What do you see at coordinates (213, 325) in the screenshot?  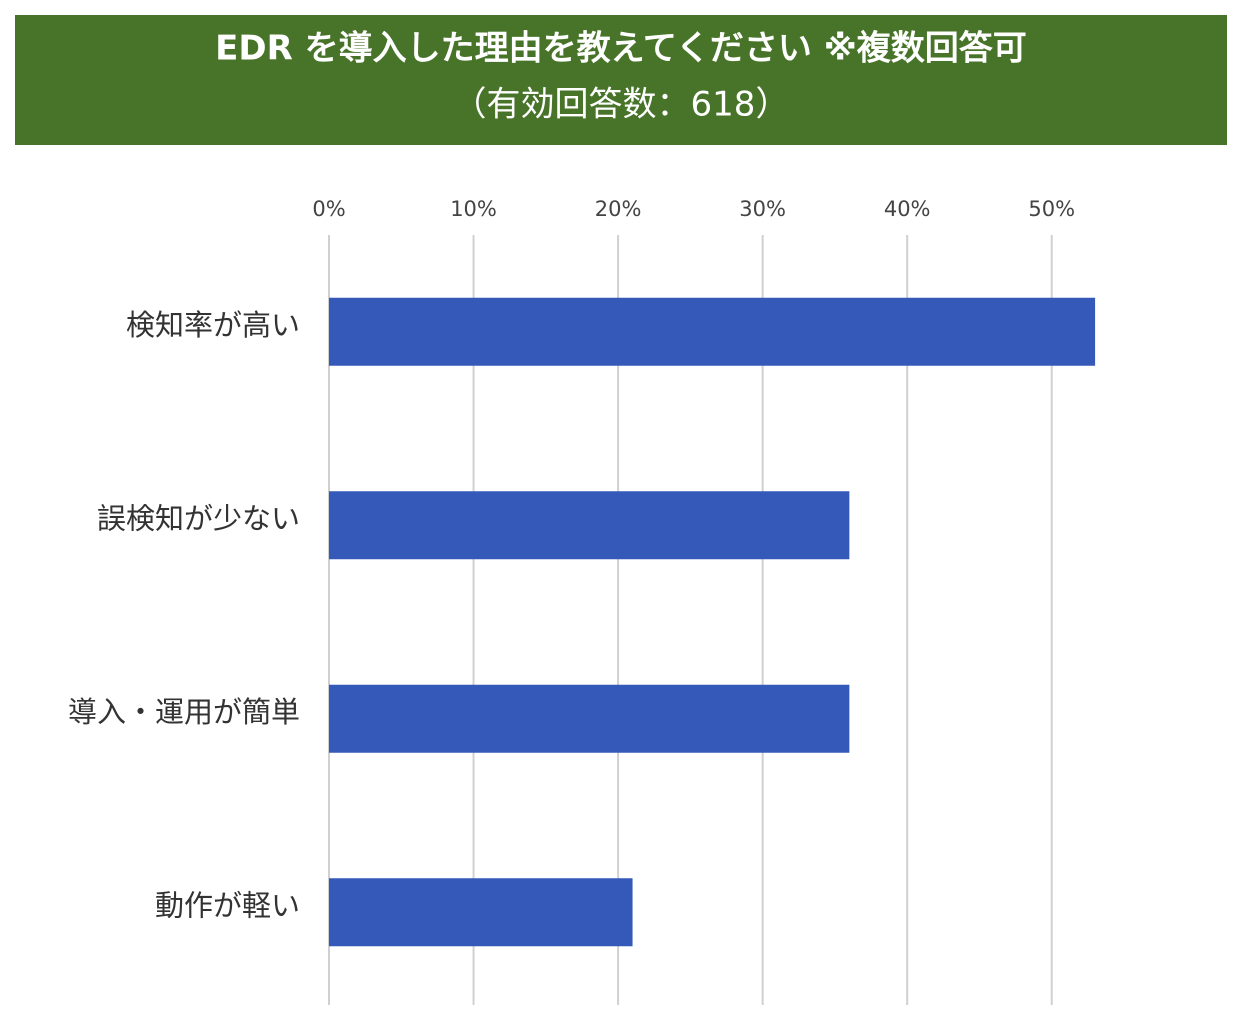 I see `y-tick-label: 検知率が高い` at bounding box center [213, 325].